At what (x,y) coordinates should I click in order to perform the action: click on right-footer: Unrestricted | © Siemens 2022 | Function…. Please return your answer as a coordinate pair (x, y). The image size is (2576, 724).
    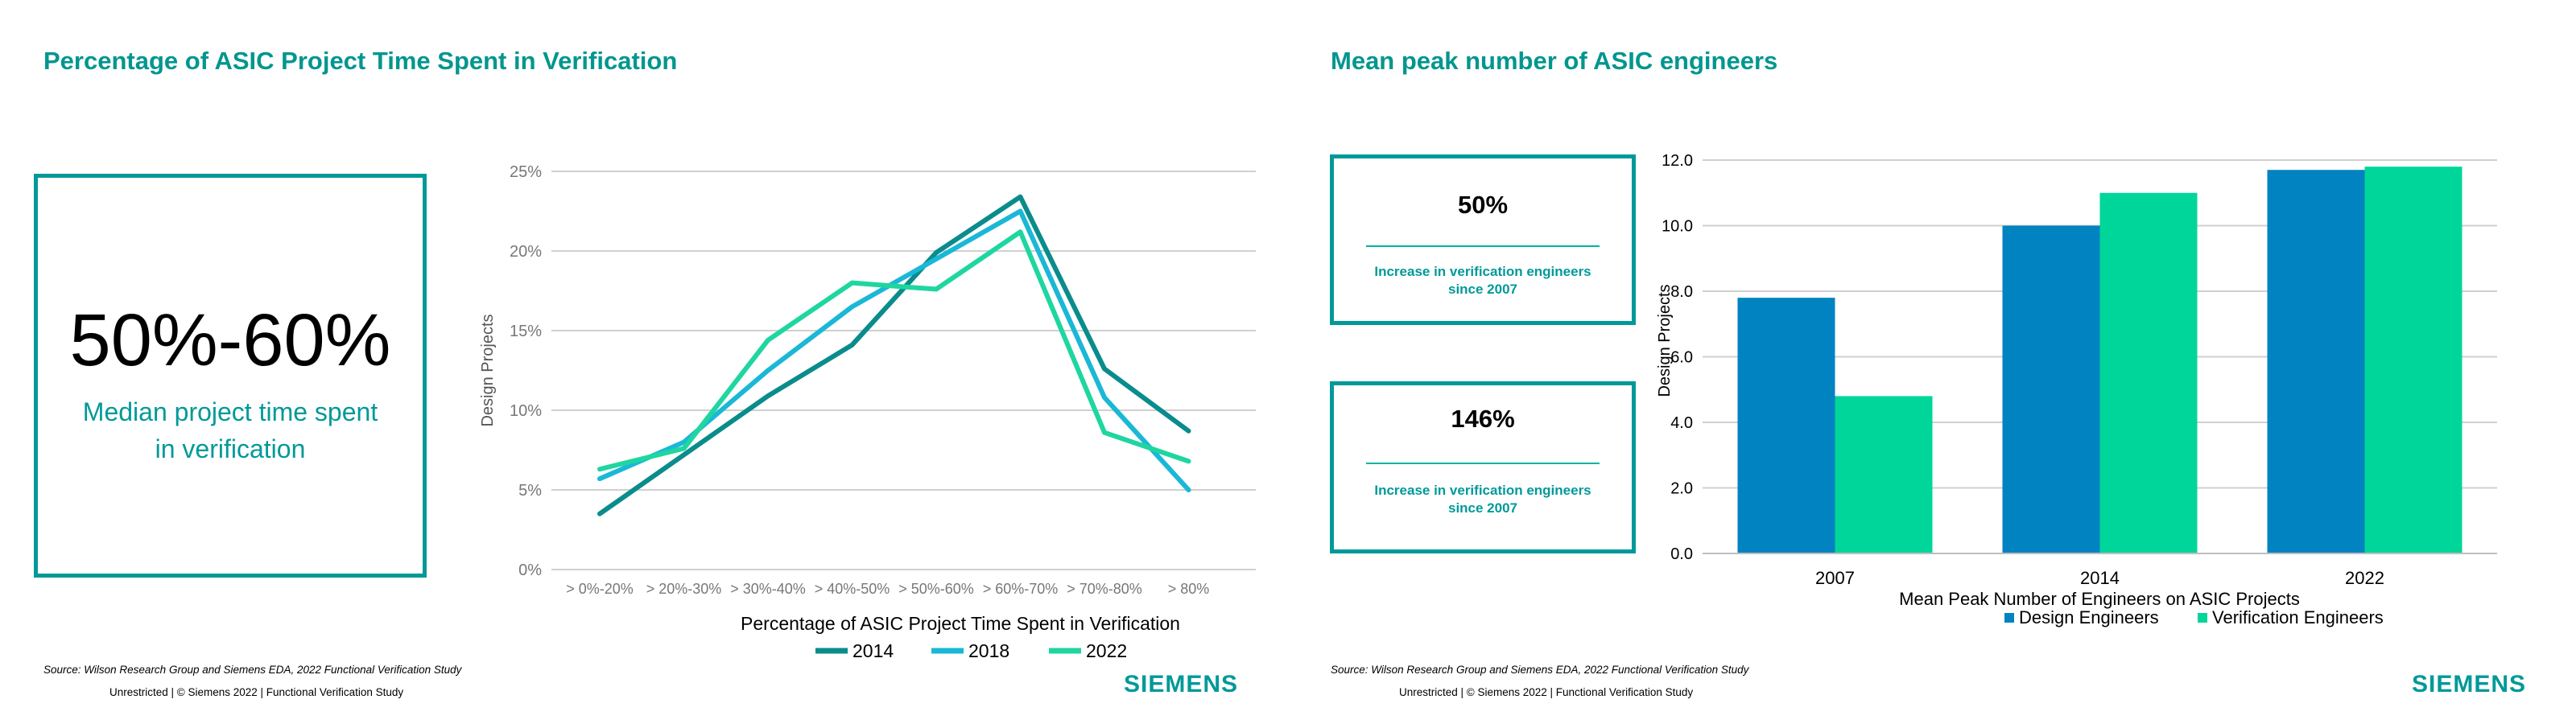
    Looking at the image, I should click on (1546, 692).